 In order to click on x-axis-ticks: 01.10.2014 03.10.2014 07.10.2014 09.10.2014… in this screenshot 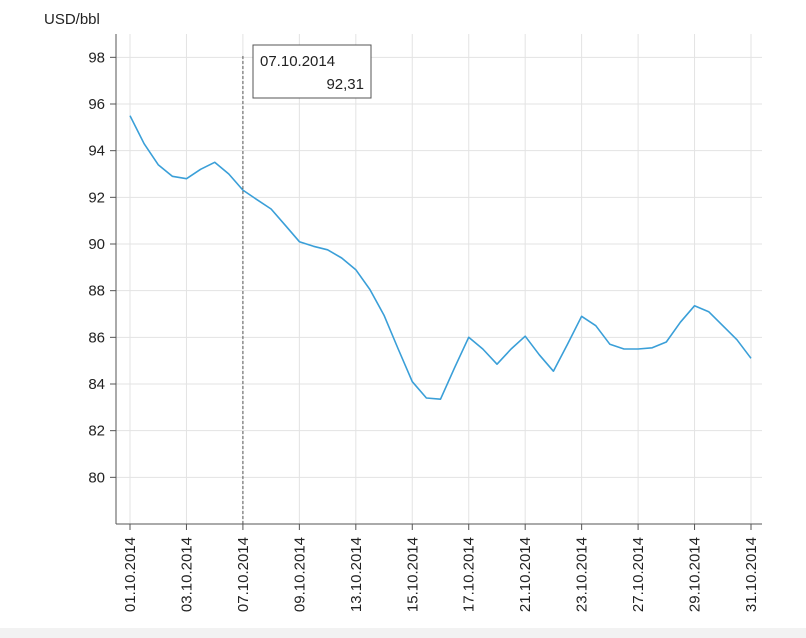, I will do `click(441, 568)`.